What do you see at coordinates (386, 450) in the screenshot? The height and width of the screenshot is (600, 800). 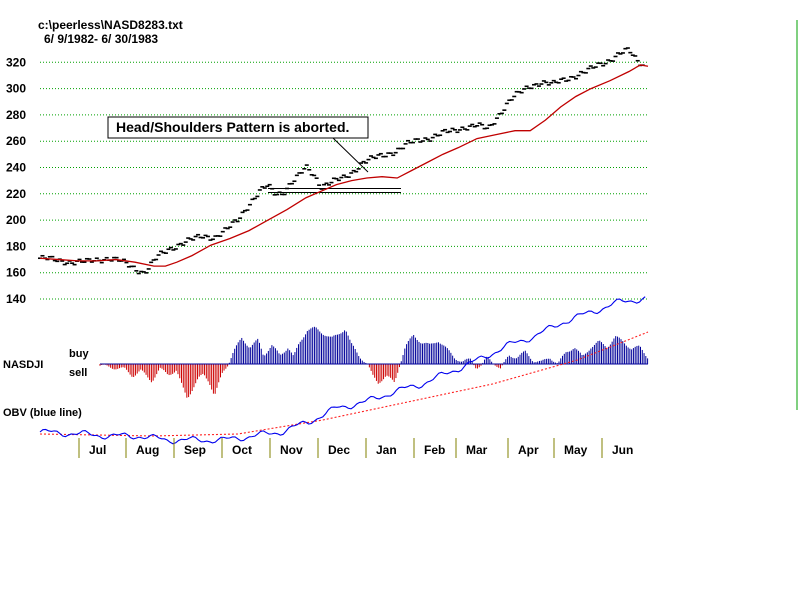 I see `month-label: Jan` at bounding box center [386, 450].